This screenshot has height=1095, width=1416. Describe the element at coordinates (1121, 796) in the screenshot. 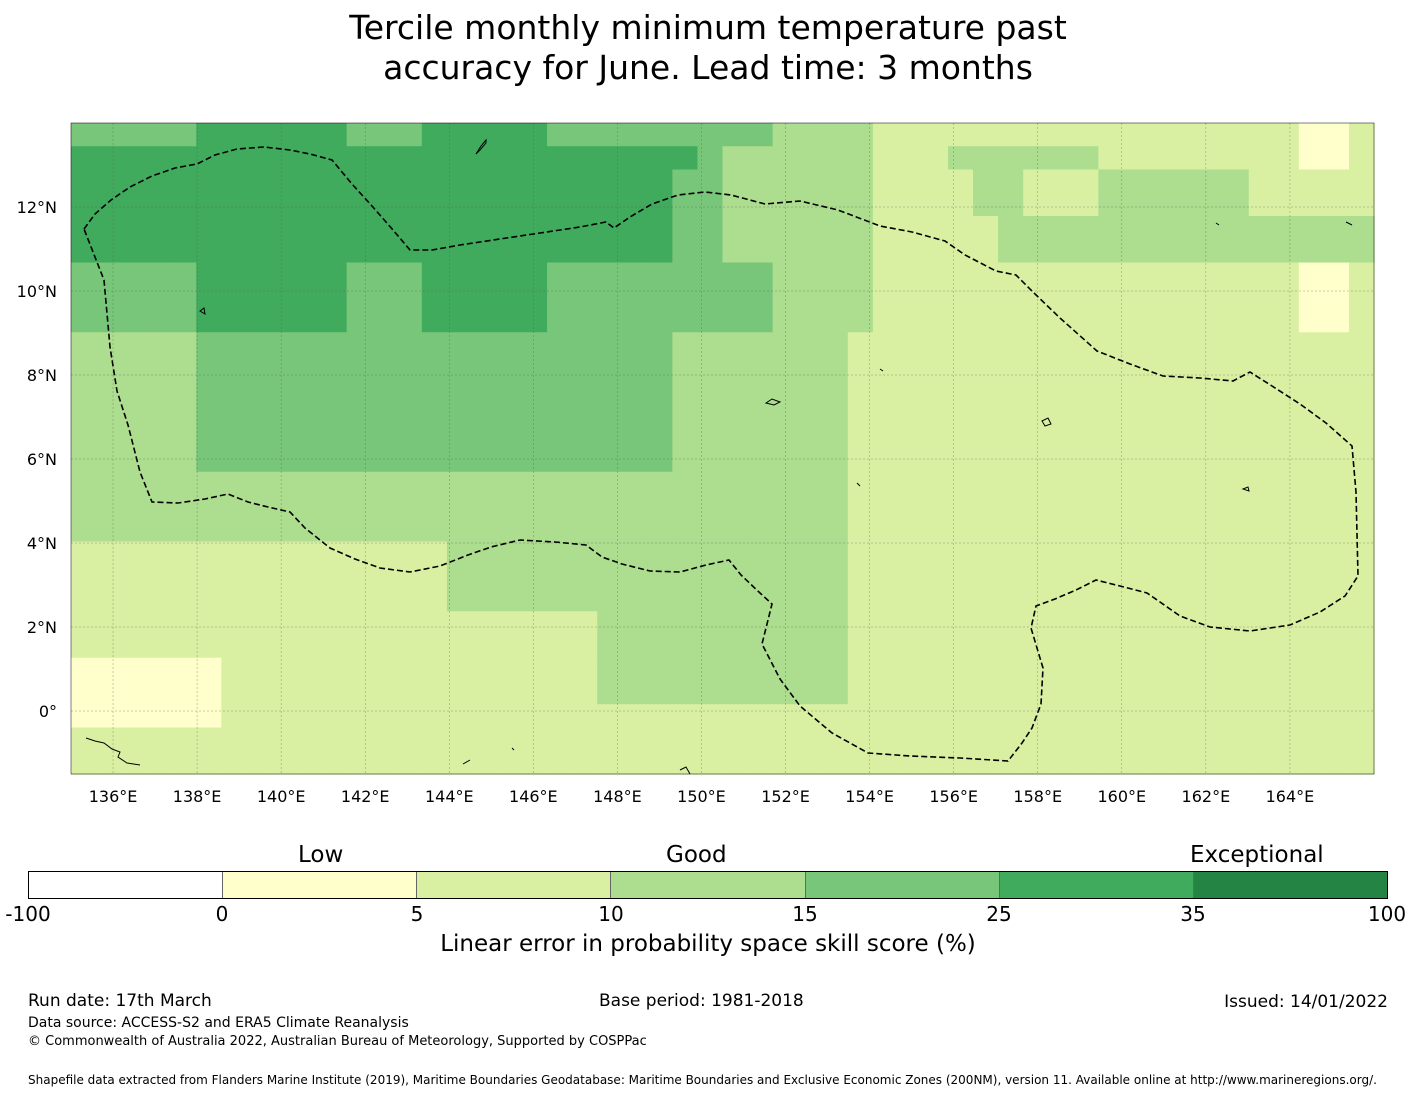

I see `longitude-label: 160°E` at that location.